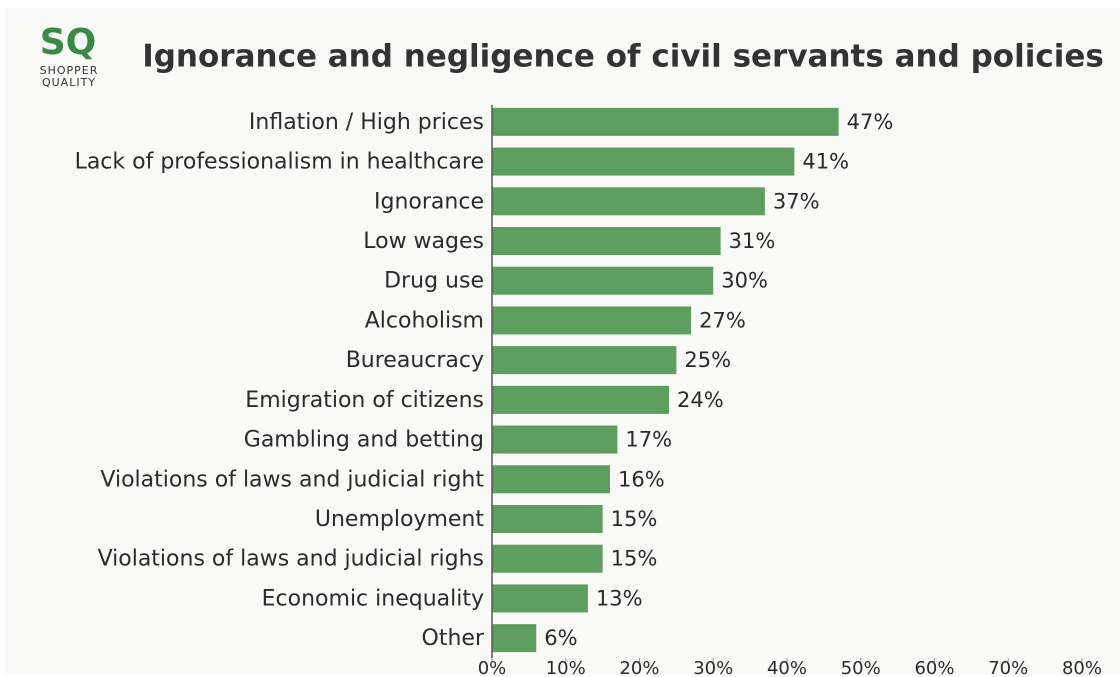 Image resolution: width=1120 pixels, height=677 pixels. What do you see at coordinates (415, 360) in the screenshot?
I see `y-tick-label: Bureaucracy` at bounding box center [415, 360].